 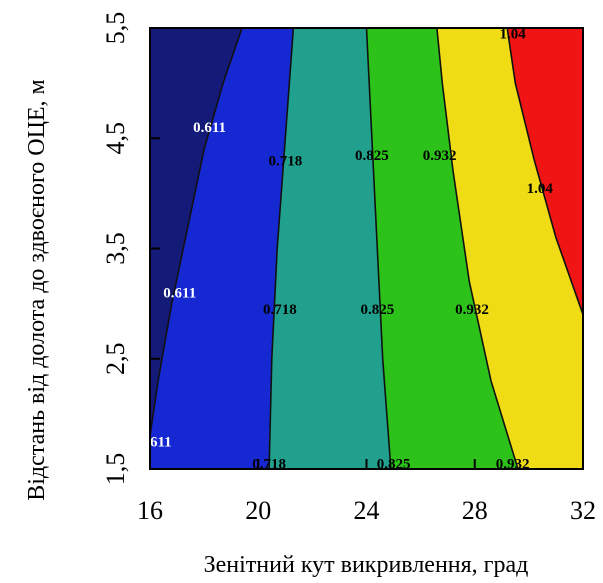 What do you see at coordinates (281, 248) in the screenshot?
I see `contour-line-0.718` at bounding box center [281, 248].